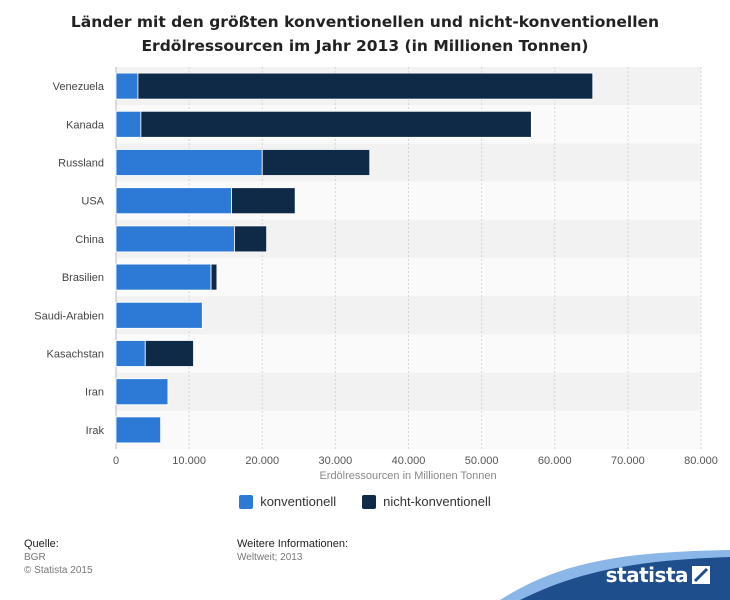 This screenshot has width=730, height=600. I want to click on category-label: Russland, so click(81, 164).